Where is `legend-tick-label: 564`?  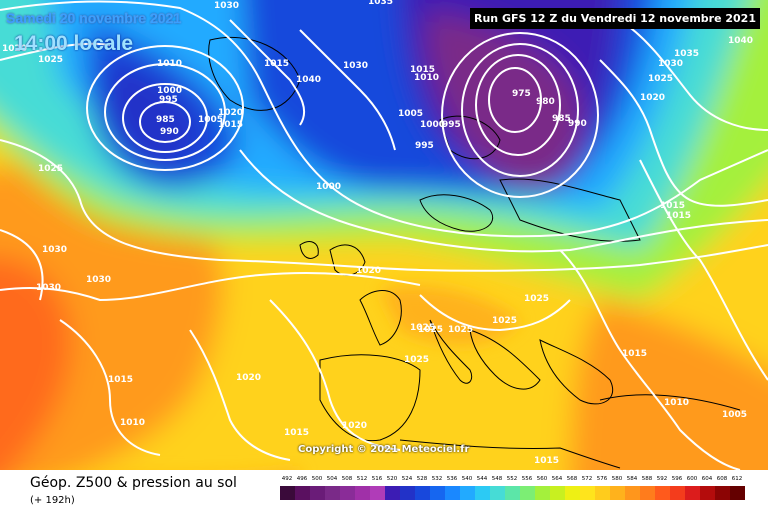 legend-tick-label: 564 is located at coordinates (557, 479).